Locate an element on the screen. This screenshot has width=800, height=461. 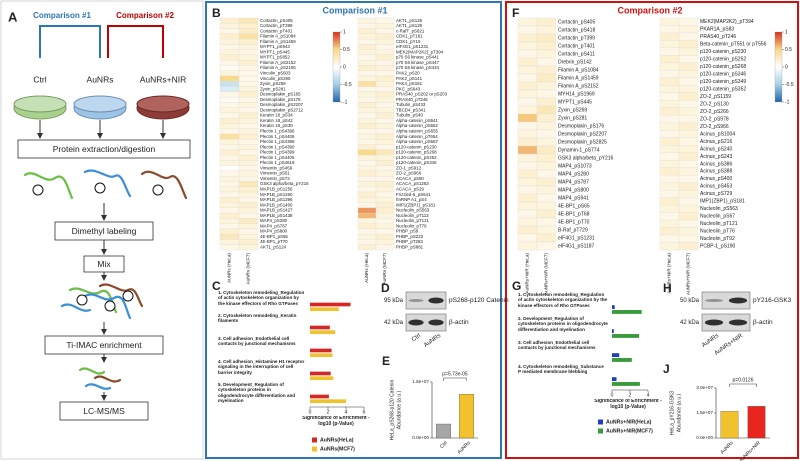
row-label: Nucleolin_pS563 is located at coordinates (719, 209).